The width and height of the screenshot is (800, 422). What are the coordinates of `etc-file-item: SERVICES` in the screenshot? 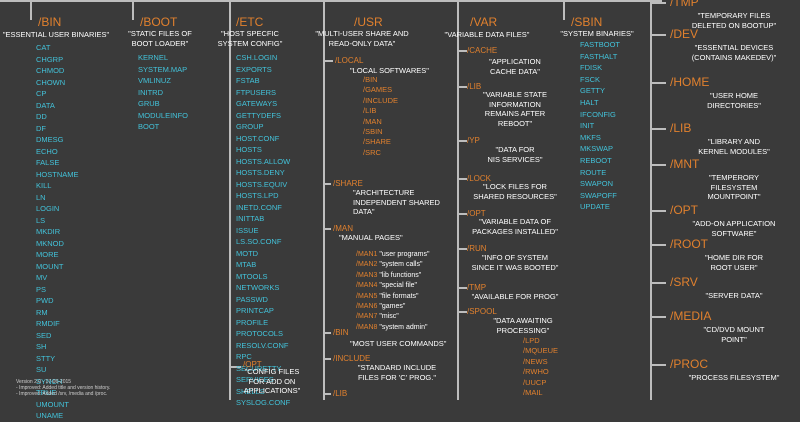 It's located at (255, 379).